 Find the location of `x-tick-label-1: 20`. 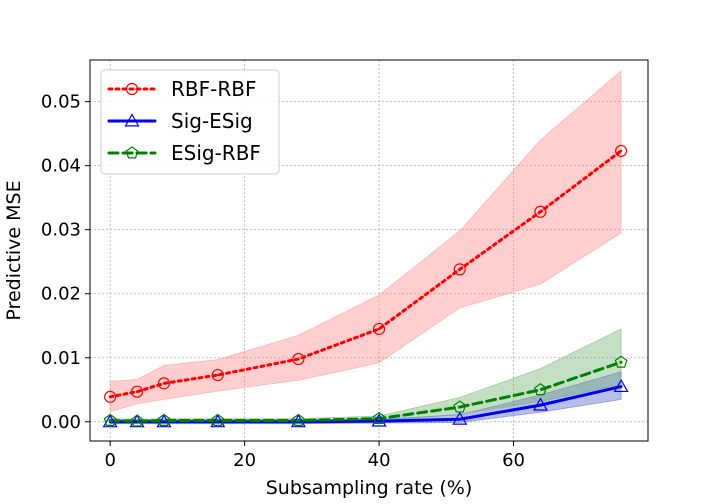

x-tick-label-1: 20 is located at coordinates (244, 460).